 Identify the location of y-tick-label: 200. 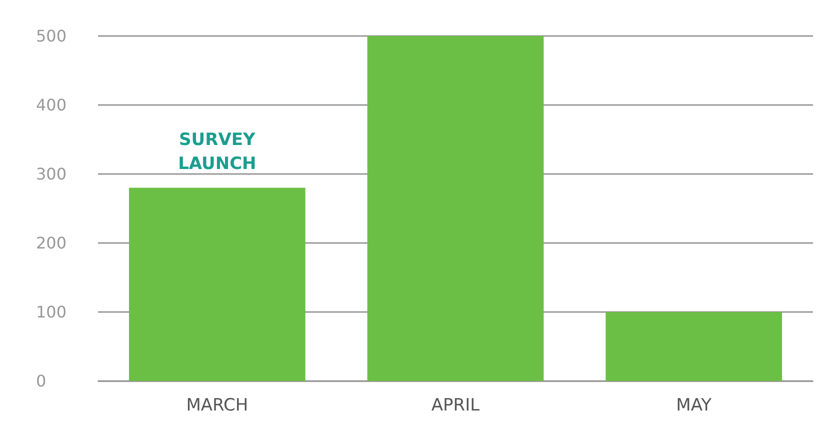
(51, 243).